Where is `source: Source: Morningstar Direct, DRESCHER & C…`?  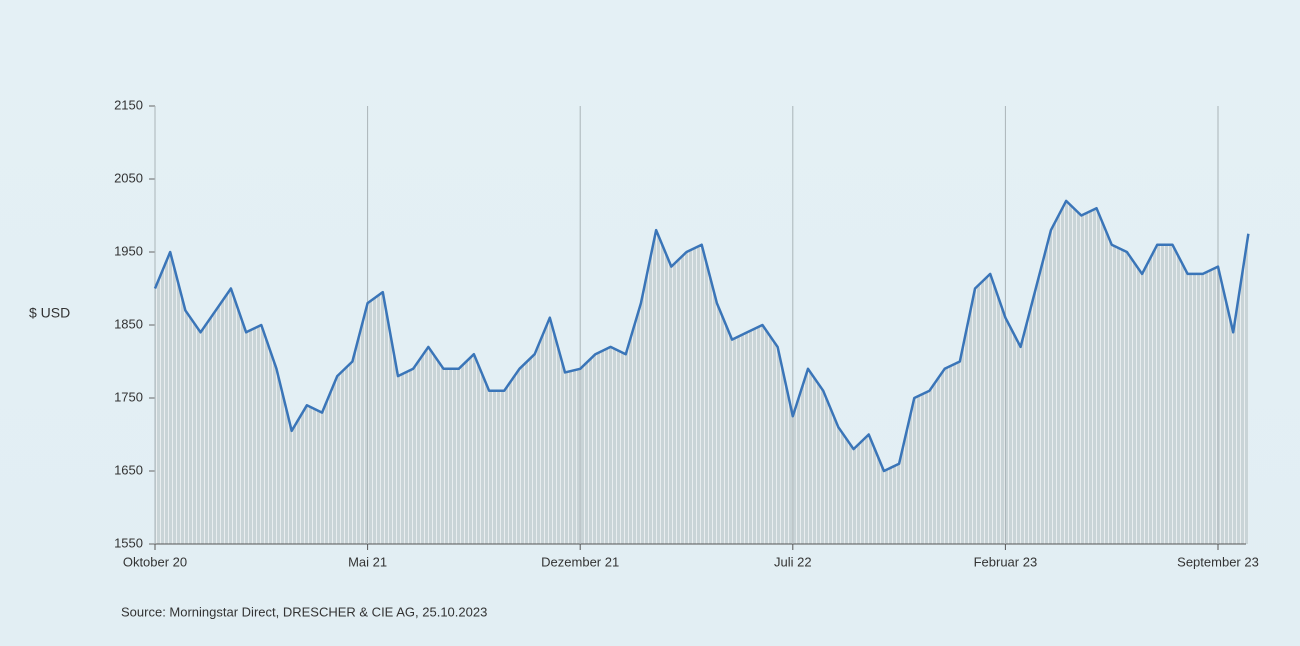
source: Source: Morningstar Direct, DRESCHER & C… is located at coordinates (304, 611).